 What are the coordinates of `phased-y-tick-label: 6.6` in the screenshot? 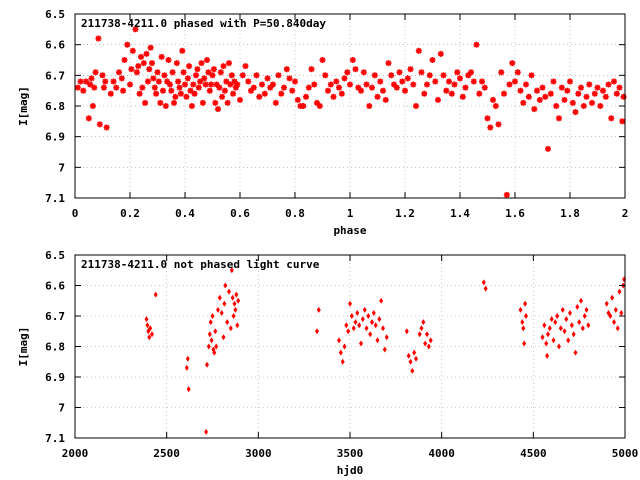 It's located at (55, 45).